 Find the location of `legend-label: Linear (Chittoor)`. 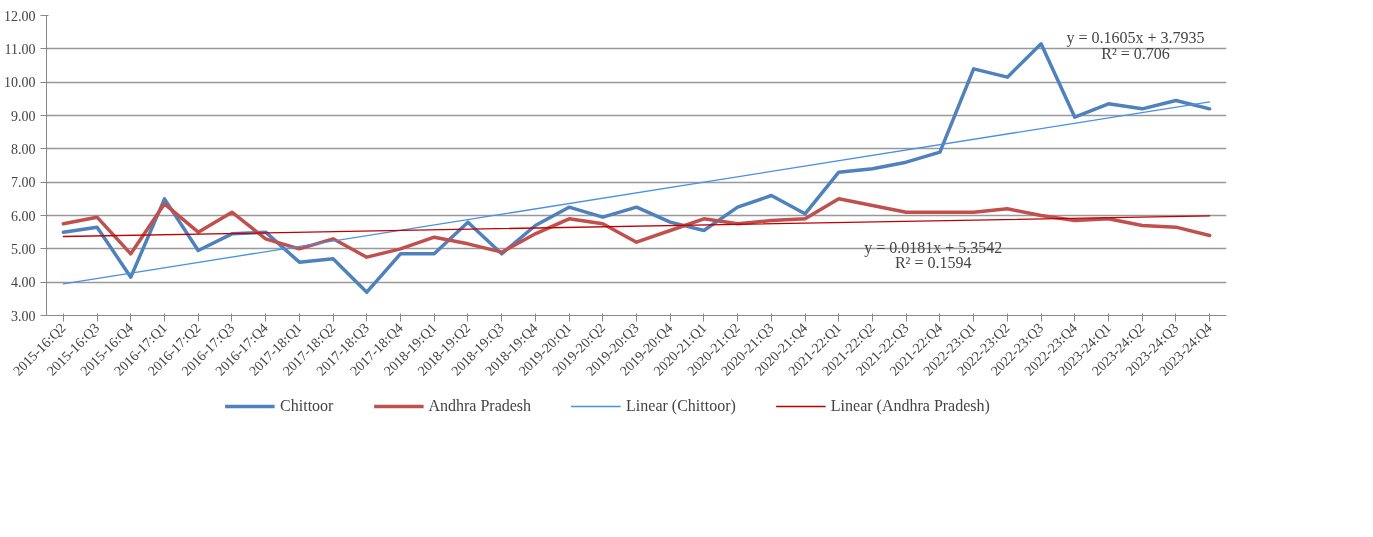

legend-label: Linear (Chittoor) is located at coordinates (681, 406).